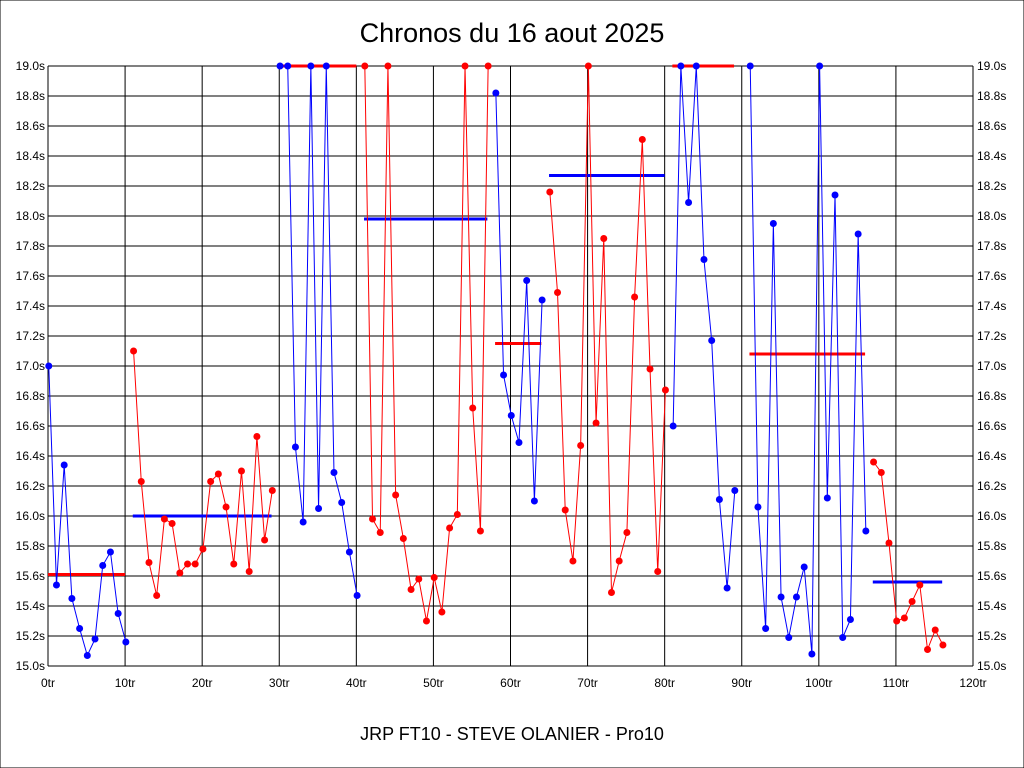 The image size is (1024, 768). Describe the element at coordinates (30, 486) in the screenshot. I see `y-tick-label-left: 16.2s` at that location.